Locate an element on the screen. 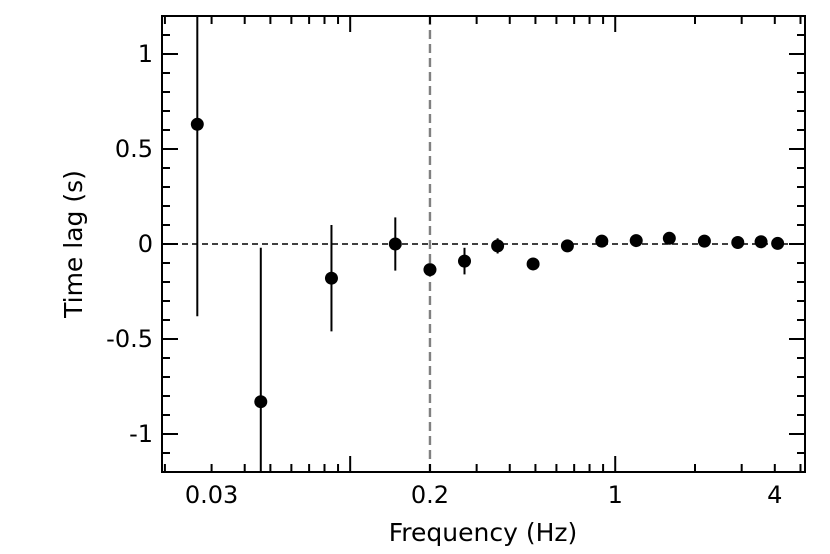 The height and width of the screenshot is (554, 830). y-tick-label: -1 is located at coordinates (141, 434).